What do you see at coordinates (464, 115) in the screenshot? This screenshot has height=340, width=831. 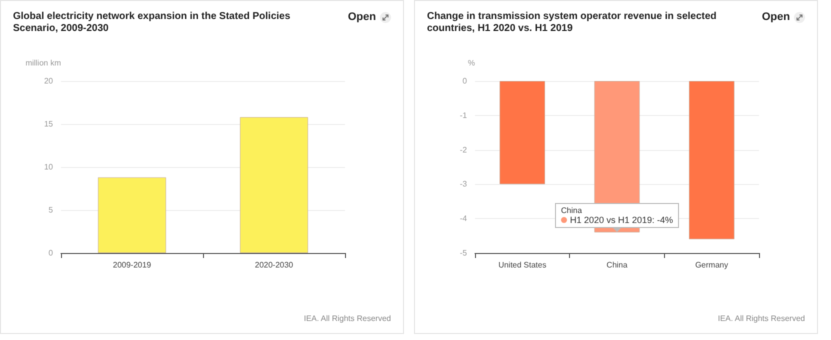 I see `y-tick-label: -1` at bounding box center [464, 115].